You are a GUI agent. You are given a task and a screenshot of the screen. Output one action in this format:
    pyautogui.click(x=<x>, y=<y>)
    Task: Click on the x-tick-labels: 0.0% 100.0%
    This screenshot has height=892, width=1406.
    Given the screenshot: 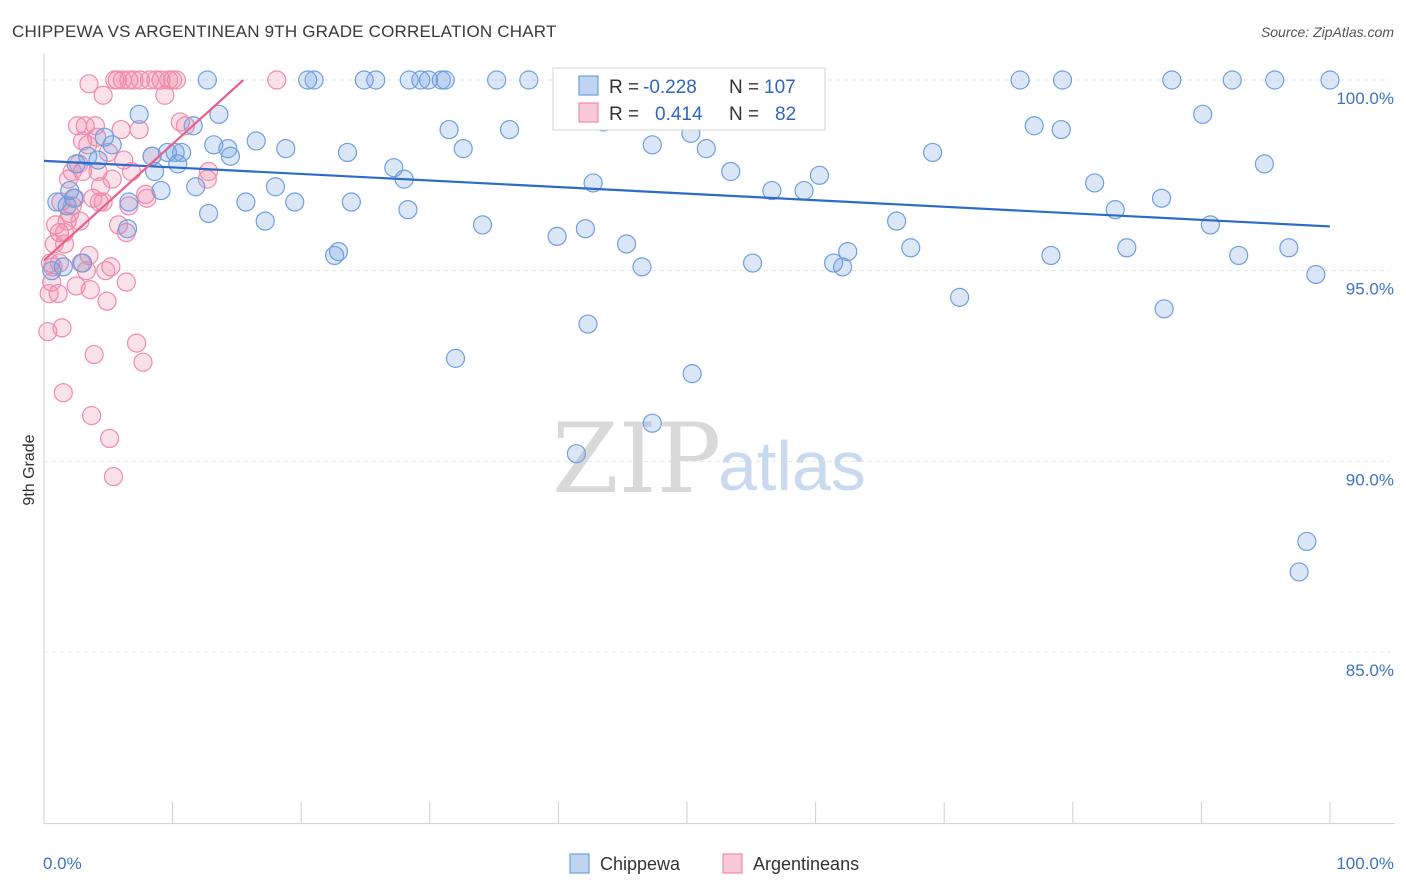 What is the action you would take?
    pyautogui.click(x=718, y=863)
    